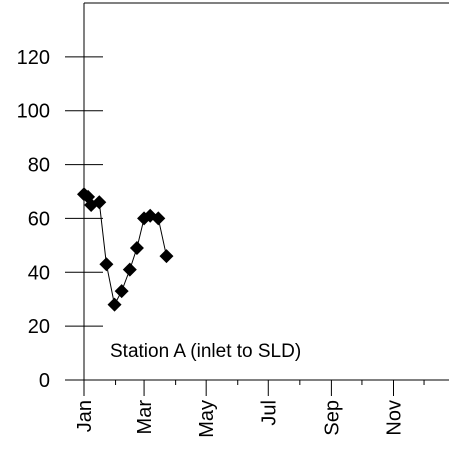 This screenshot has width=449, height=459. I want to click on station-annotation: Station A (inlet to SLD), so click(205, 351).